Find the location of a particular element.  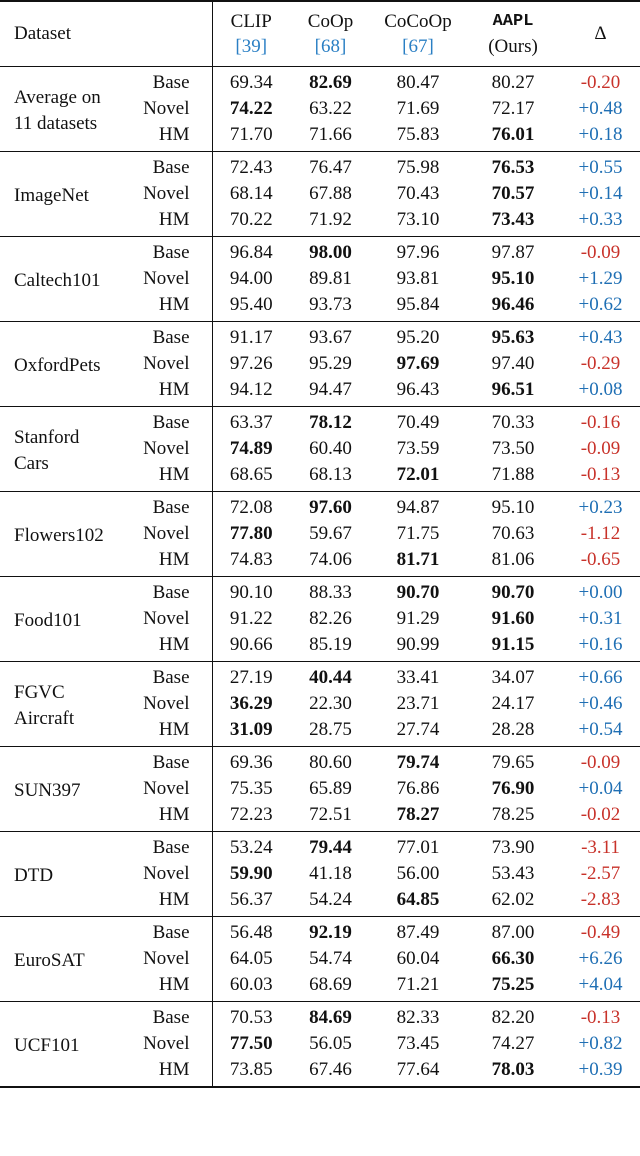

cell-cocoop: 81.71 is located at coordinates (418, 562).